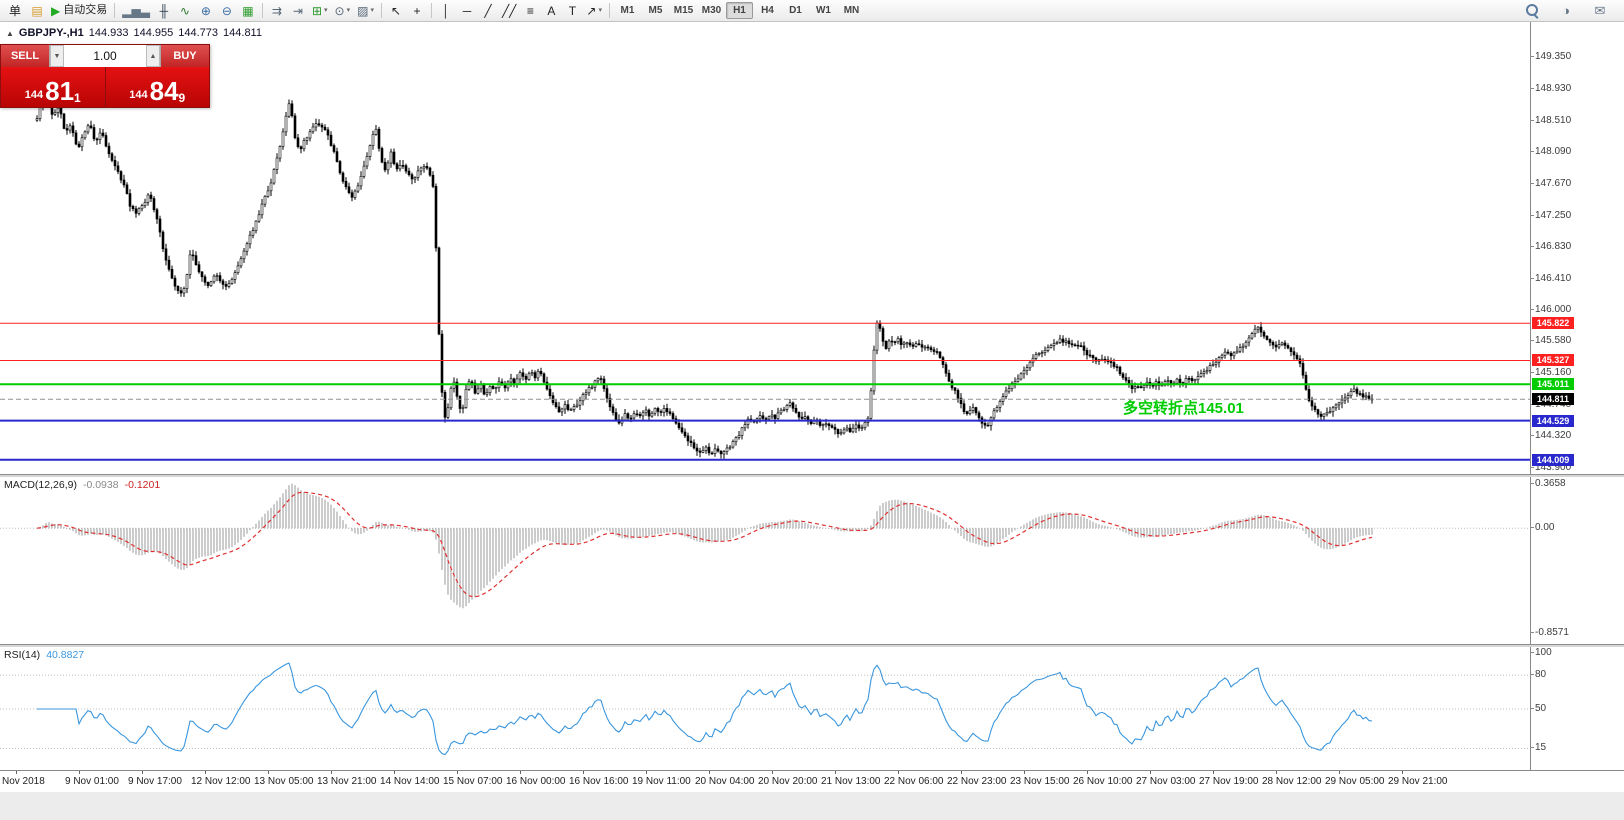 The height and width of the screenshot is (820, 1624). Describe the element at coordinates (473, 781) in the screenshot. I see `time-axis-label: 15 Nov 07:00` at that location.